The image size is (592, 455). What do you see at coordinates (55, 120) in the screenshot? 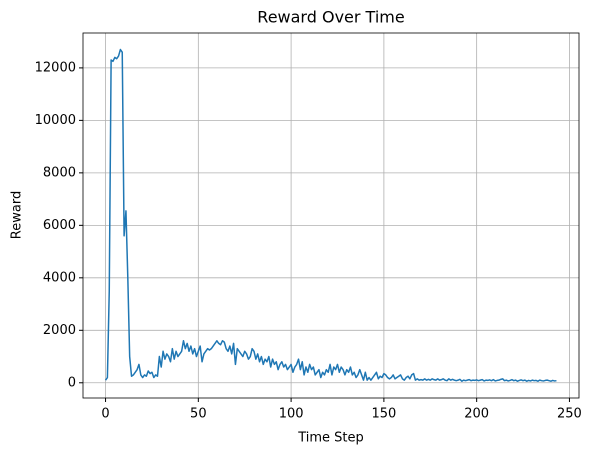
I see `y-tick-label: 10000` at bounding box center [55, 120].